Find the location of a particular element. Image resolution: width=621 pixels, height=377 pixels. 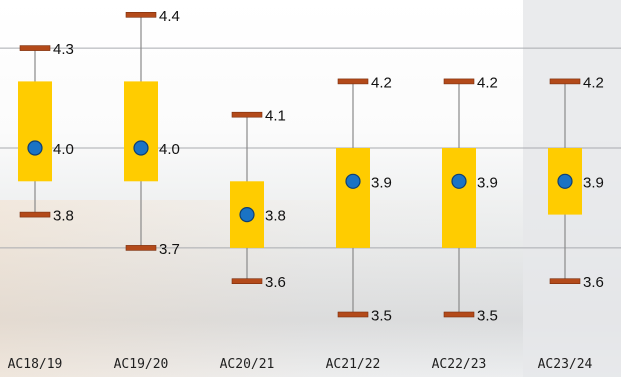

mean-label-1: 4.0 is located at coordinates (169, 149).